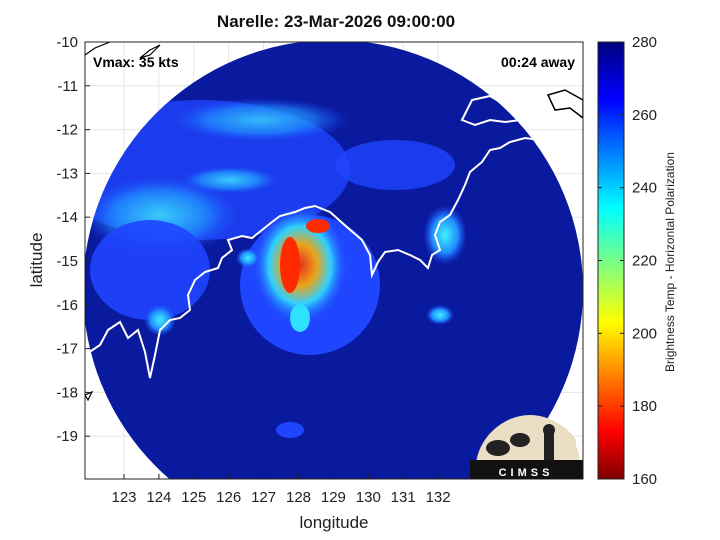 Image resolution: width=720 pixels, height=540 pixels. What do you see at coordinates (644, 115) in the screenshot?
I see `colorbar-tick-label: 260` at bounding box center [644, 115].